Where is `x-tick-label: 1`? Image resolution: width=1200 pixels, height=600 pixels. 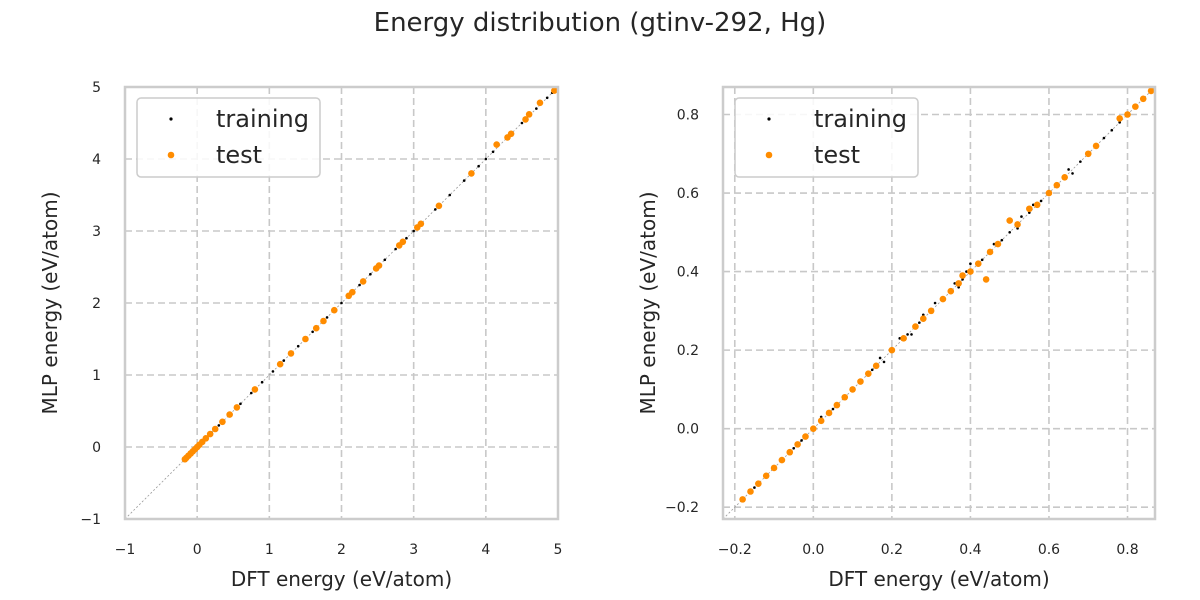 x-tick-label: 1 is located at coordinates (269, 550).